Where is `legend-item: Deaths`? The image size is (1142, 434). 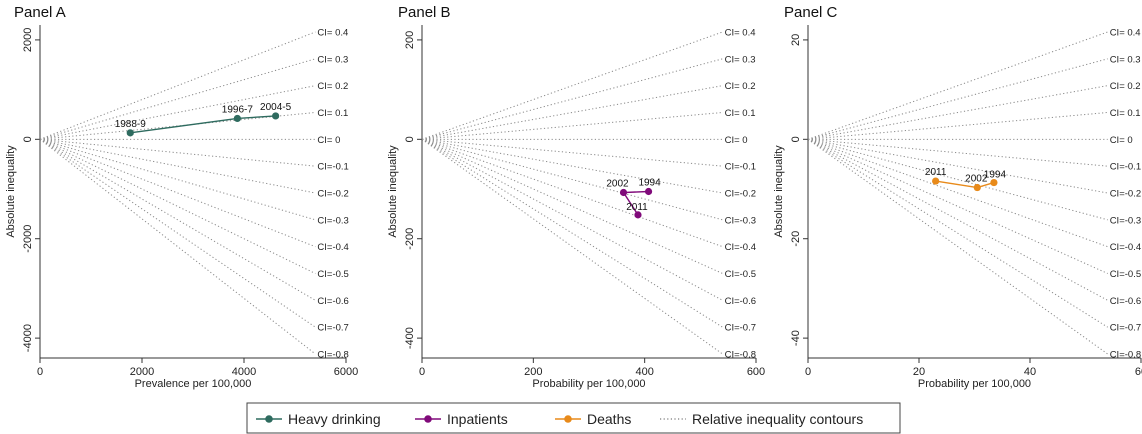 legend-item: Deaths is located at coordinates (593, 419).